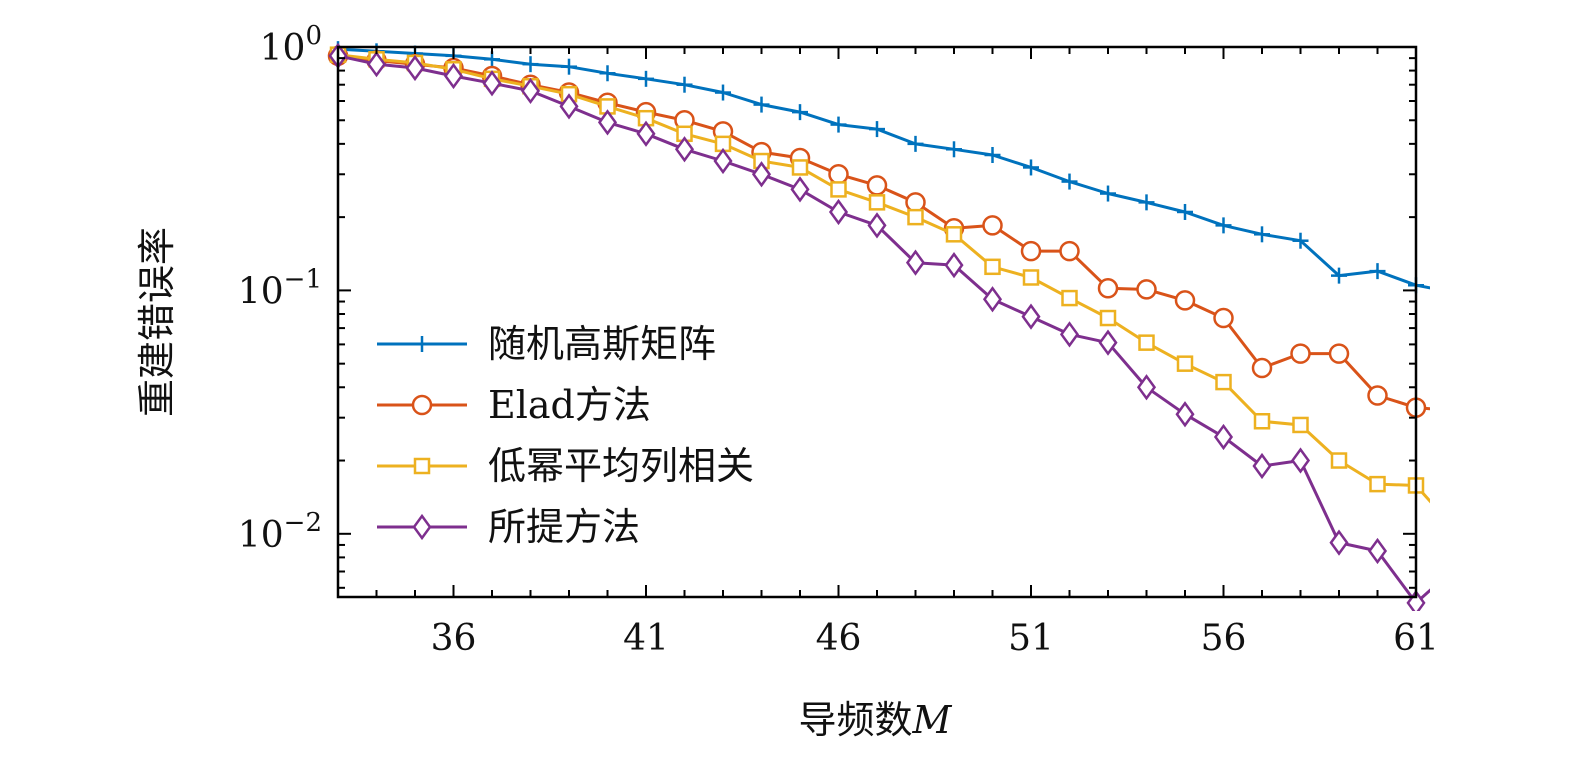  Describe the element at coordinates (621, 466) in the screenshot. I see `legend-item-3-label: 低幂平均列相关` at that location.